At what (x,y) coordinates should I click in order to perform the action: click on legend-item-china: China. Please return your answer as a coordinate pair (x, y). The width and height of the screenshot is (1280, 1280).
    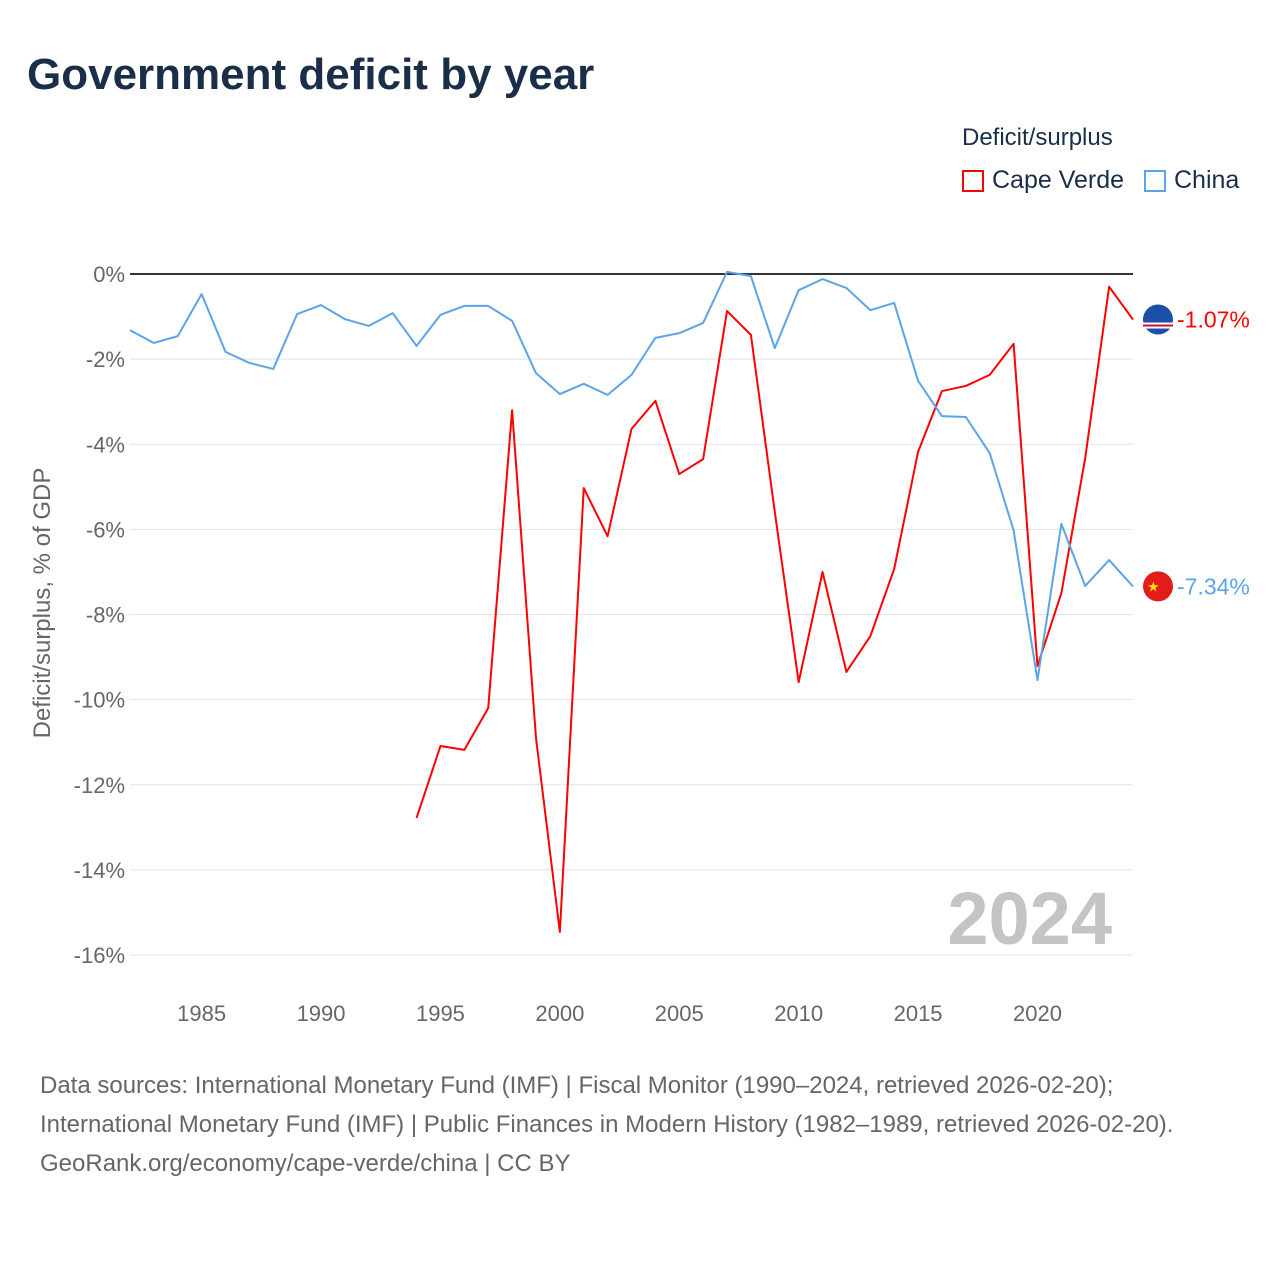
    Looking at the image, I should click on (1191, 180).